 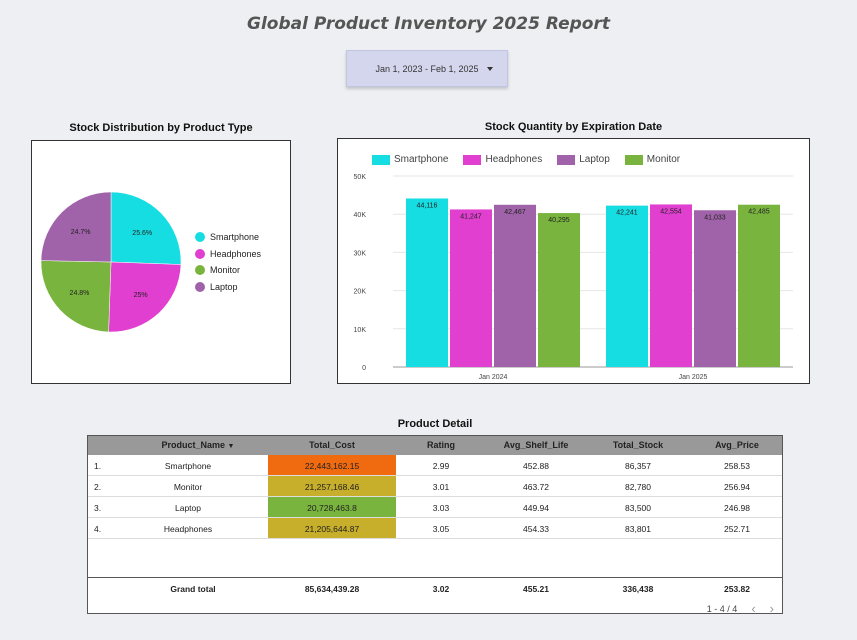 I want to click on bar-value-label: 44,116, so click(x=427, y=205).